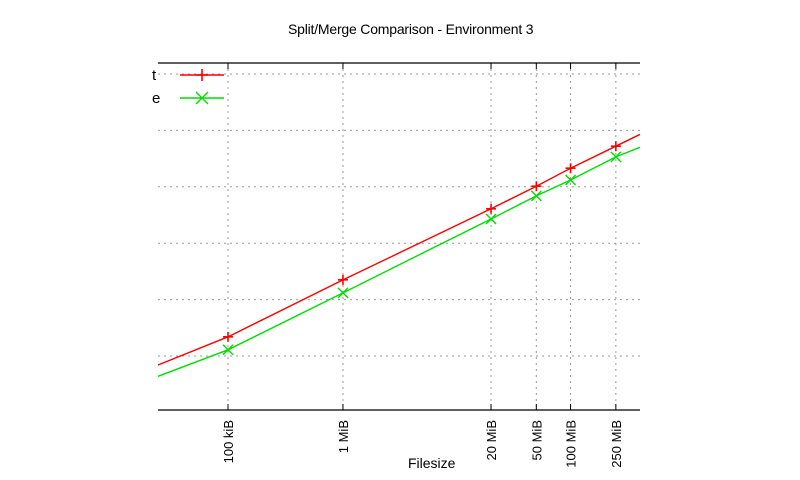 The height and width of the screenshot is (480, 800). What do you see at coordinates (536, 440) in the screenshot?
I see `x-tick-label: 50 MiB` at bounding box center [536, 440].